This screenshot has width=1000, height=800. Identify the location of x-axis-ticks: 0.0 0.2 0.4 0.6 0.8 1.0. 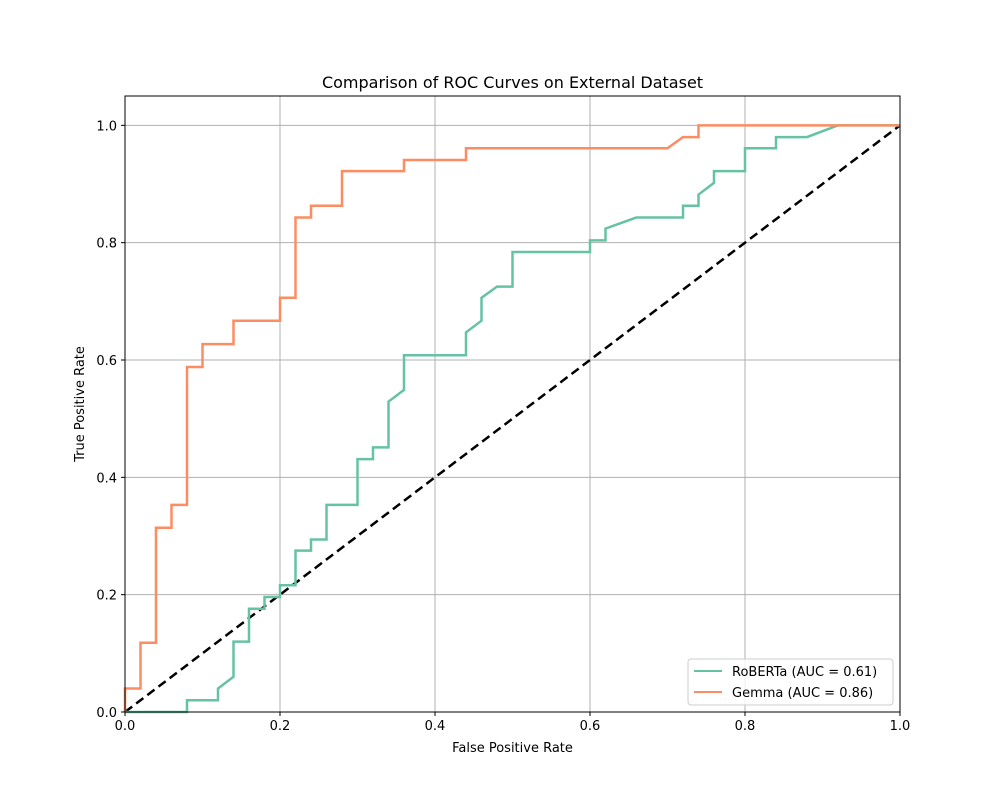
(513, 723).